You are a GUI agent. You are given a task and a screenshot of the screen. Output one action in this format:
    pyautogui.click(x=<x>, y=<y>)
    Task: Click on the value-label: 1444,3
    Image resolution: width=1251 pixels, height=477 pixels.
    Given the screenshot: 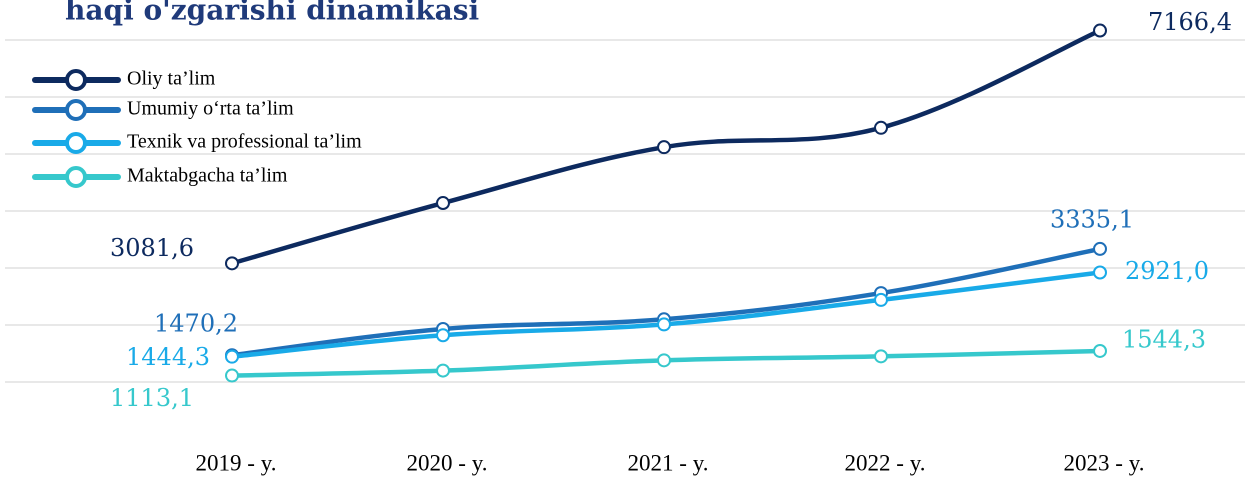 What is the action you would take?
    pyautogui.click(x=168, y=357)
    